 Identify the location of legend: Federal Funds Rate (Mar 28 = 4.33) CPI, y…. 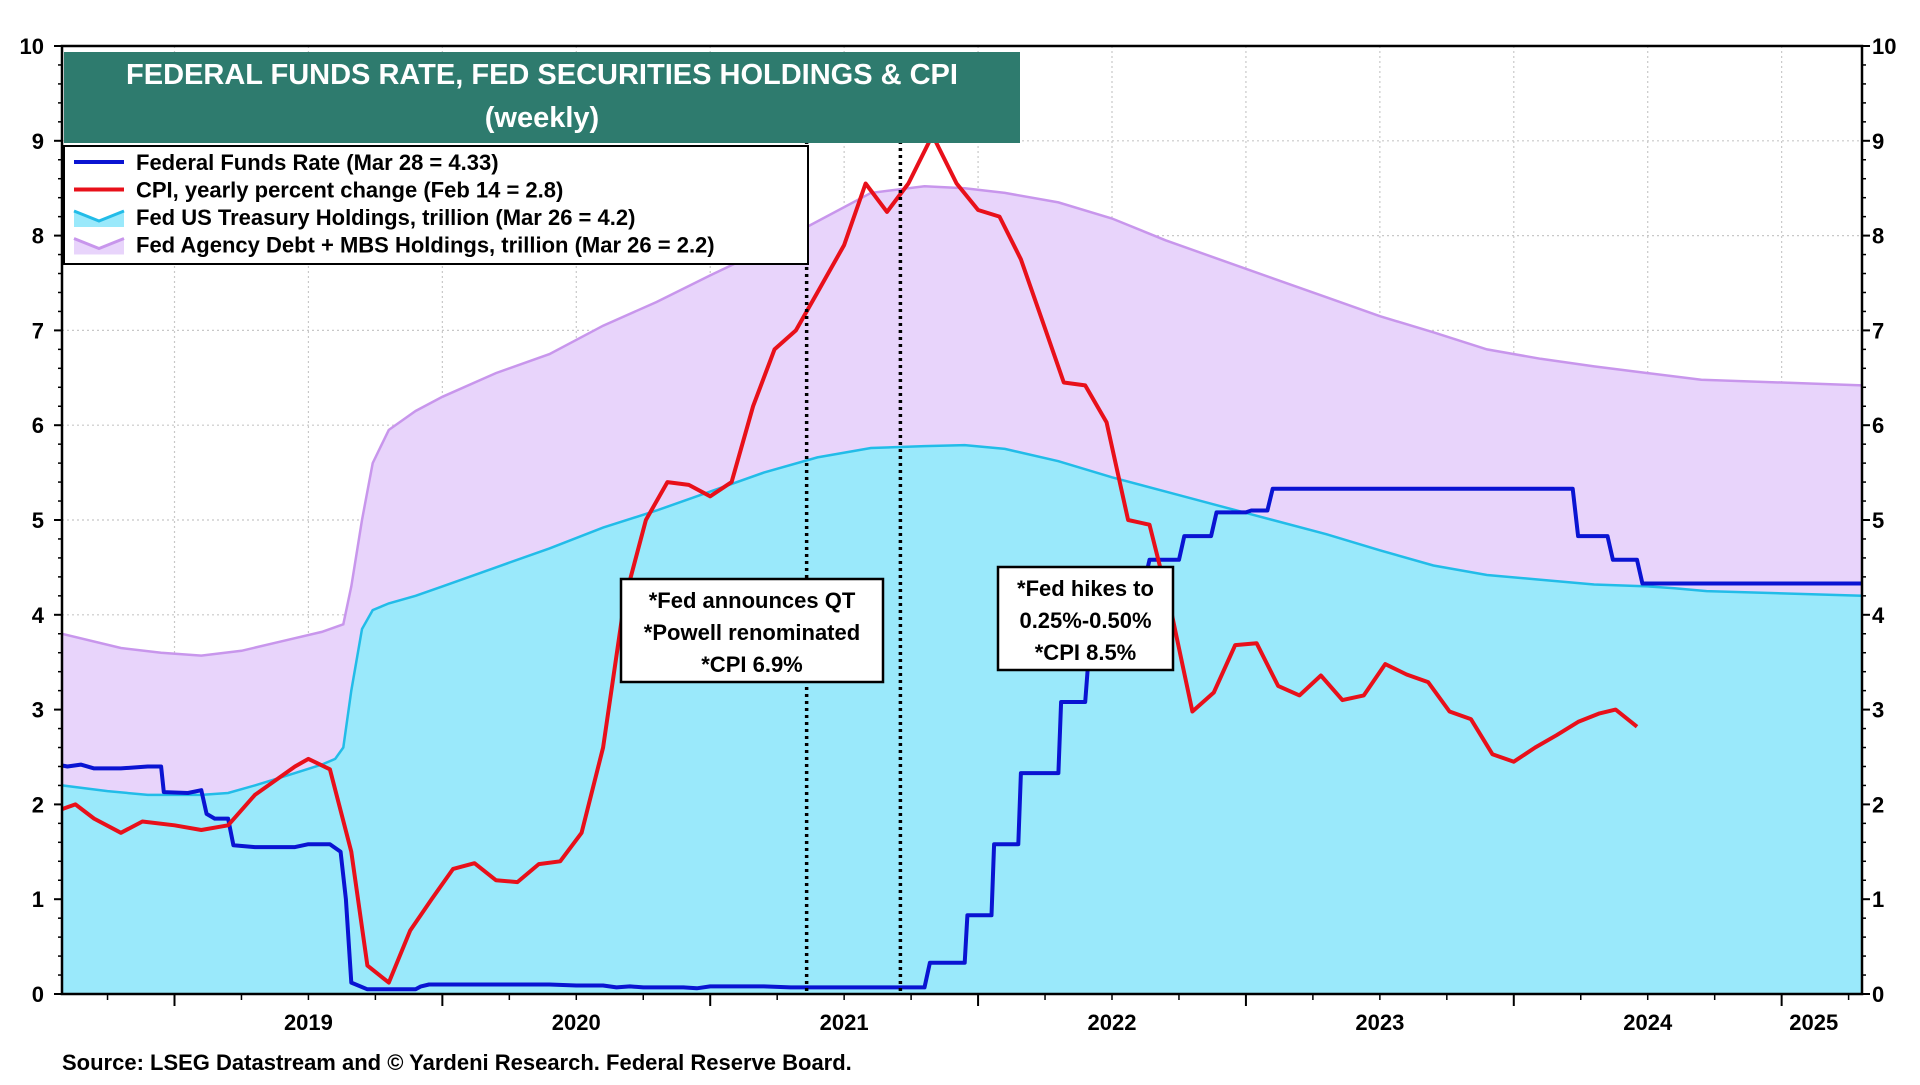
(436, 205).